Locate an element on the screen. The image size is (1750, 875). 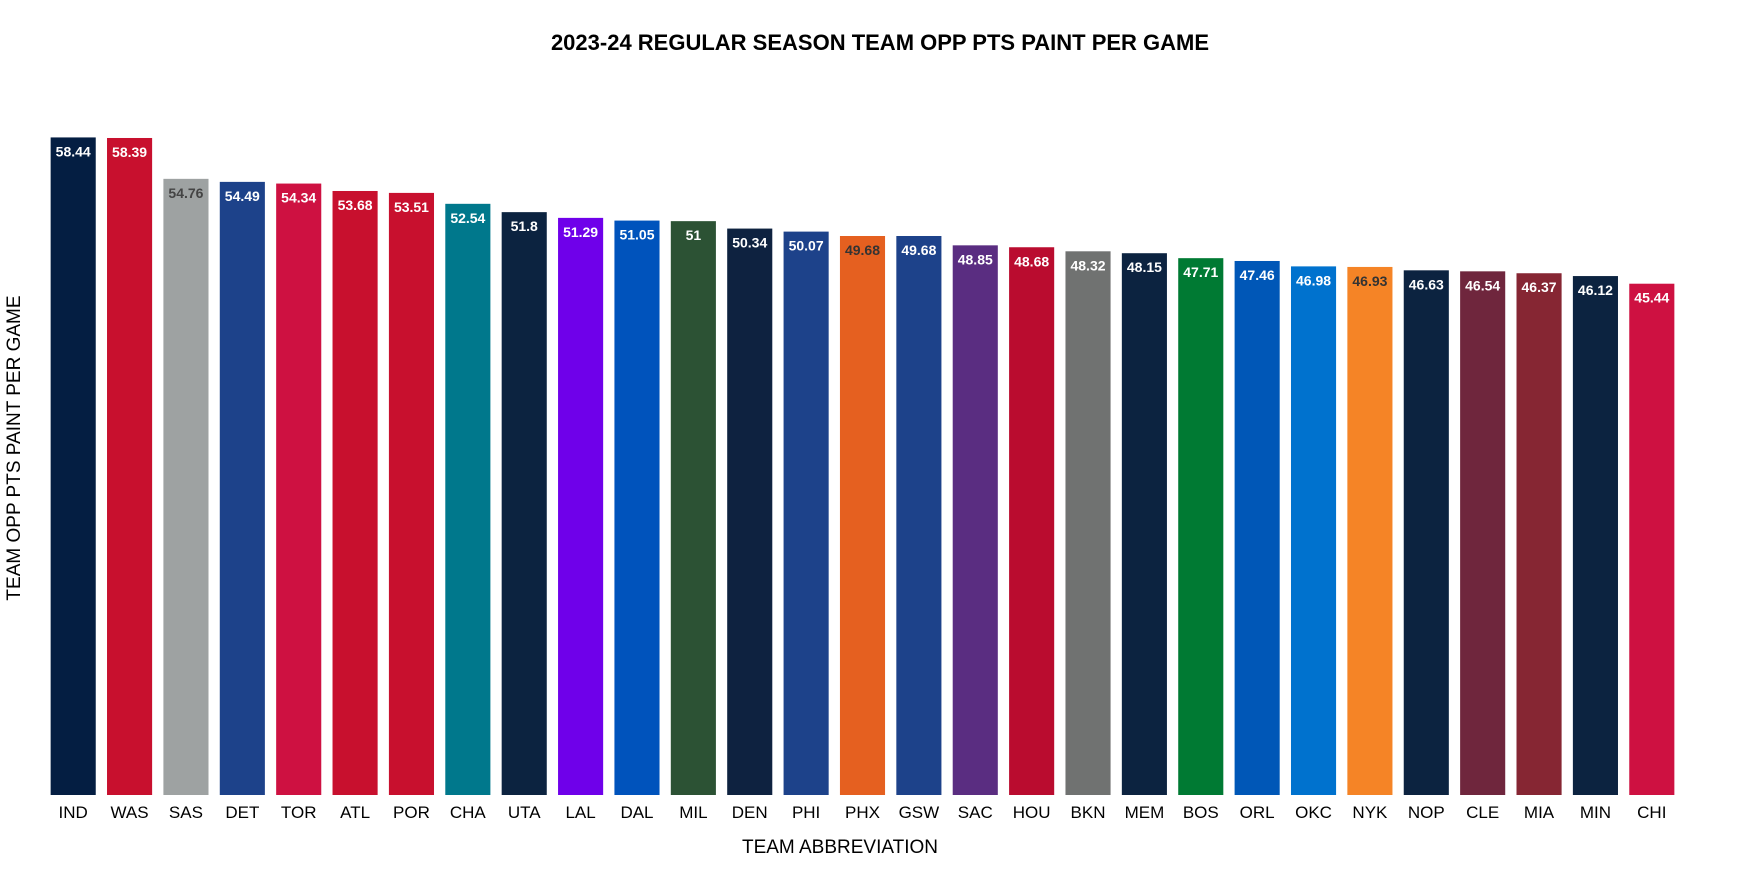
x-axis-label: TEAM ABBREVIATION is located at coordinates (840, 847).